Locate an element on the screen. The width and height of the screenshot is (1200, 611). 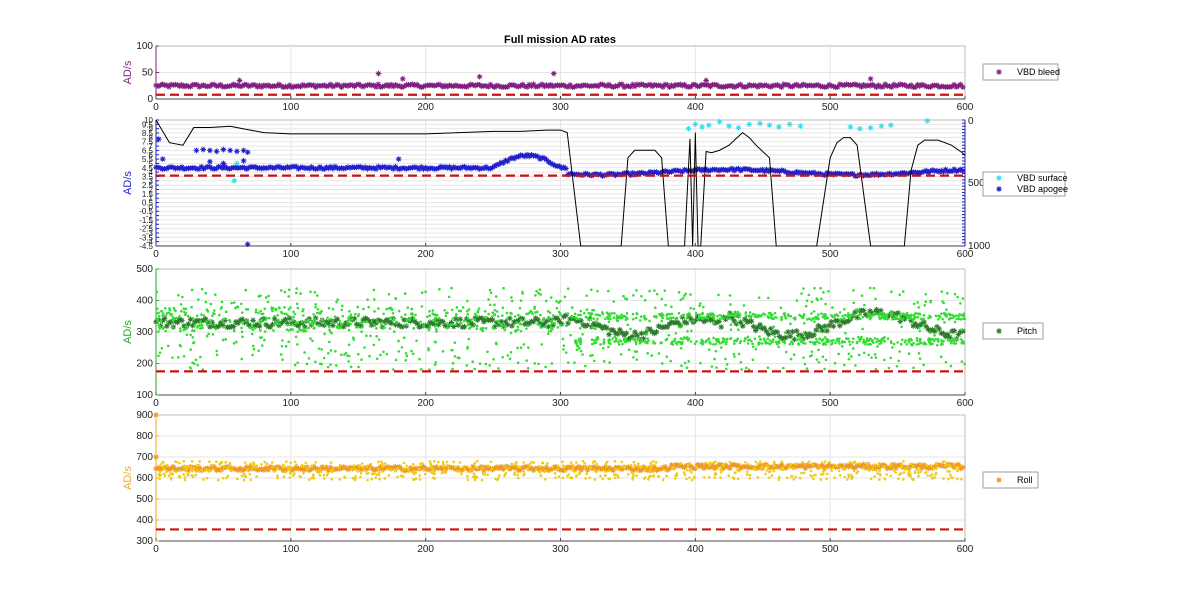
y-tick-label: 3.5 is located at coordinates (148, 176).